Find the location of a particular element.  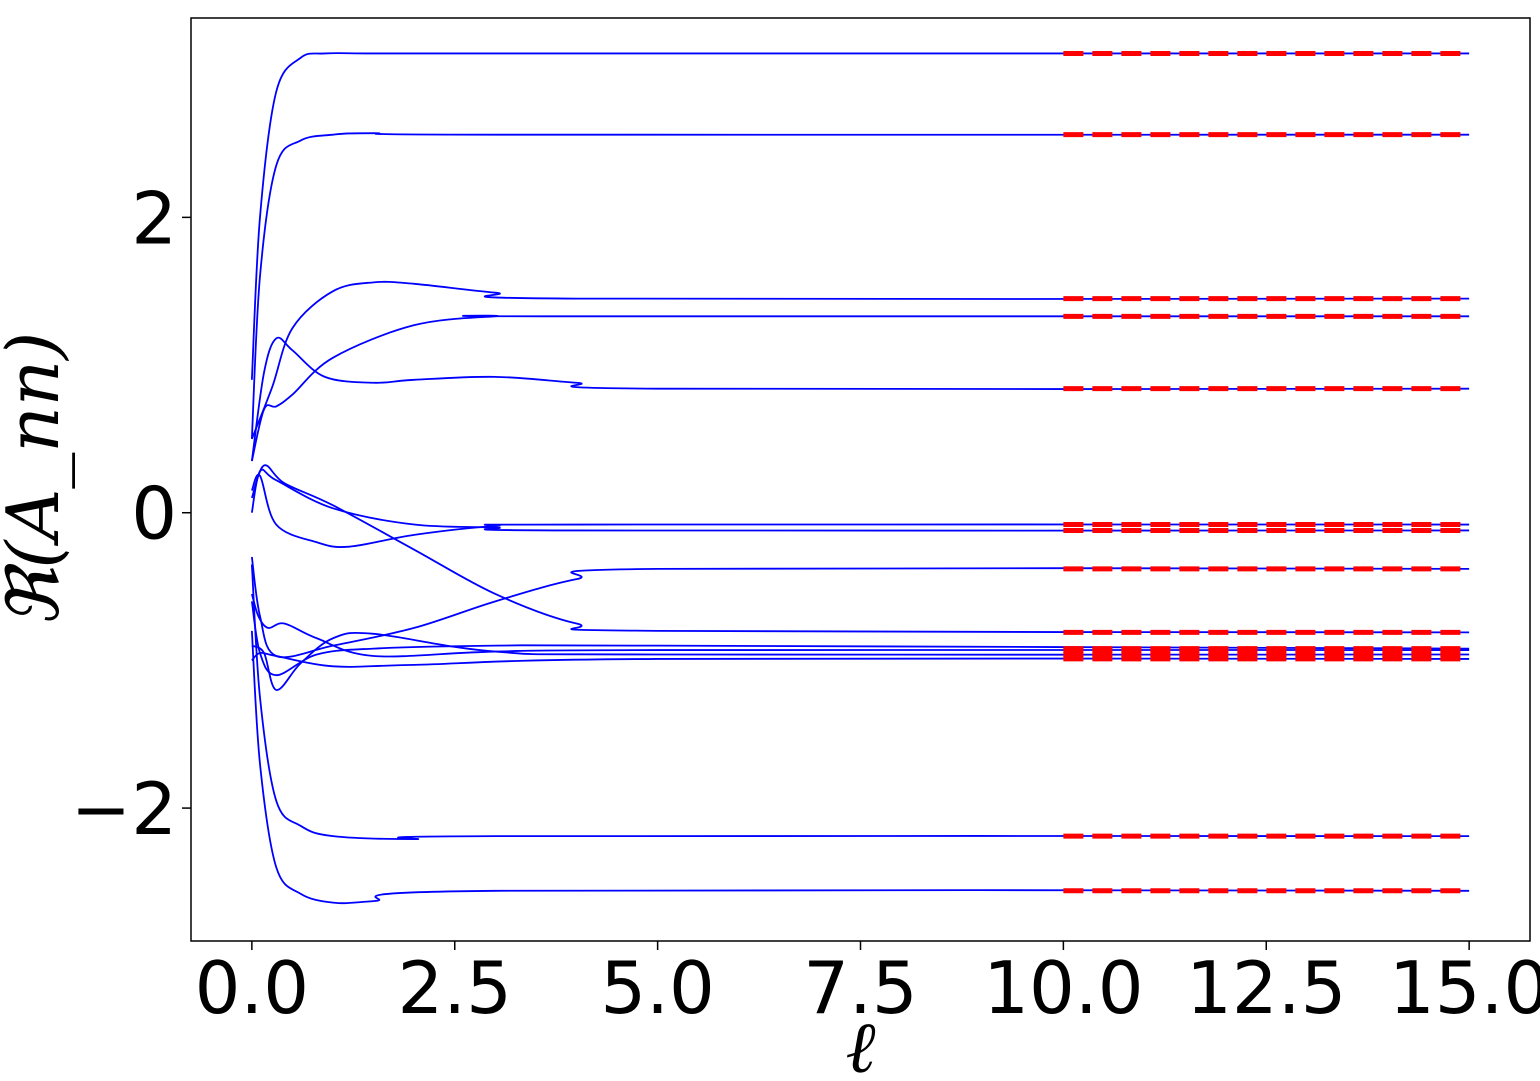

y-tick-label-3: 2 is located at coordinates (154, 218).